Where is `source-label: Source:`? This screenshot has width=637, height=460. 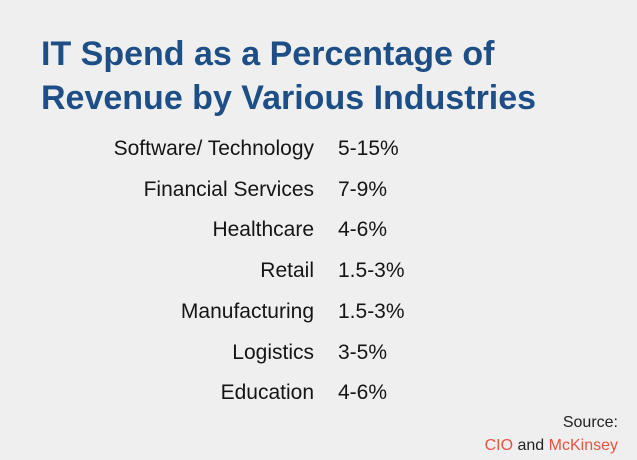 source-label: Source: is located at coordinates (590, 422).